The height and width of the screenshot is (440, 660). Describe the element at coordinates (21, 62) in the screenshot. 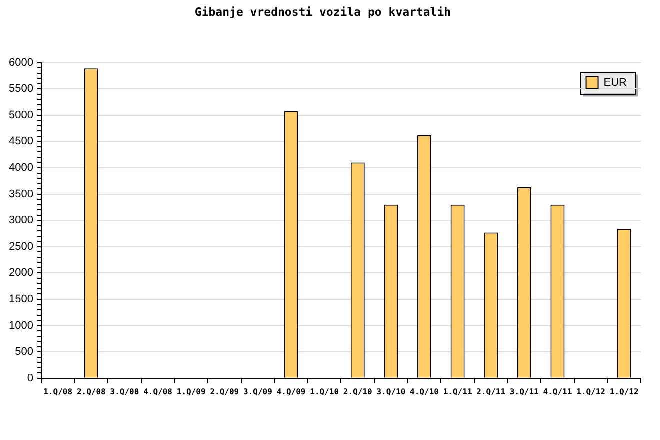

I see `y-tick-label: 6000` at that location.